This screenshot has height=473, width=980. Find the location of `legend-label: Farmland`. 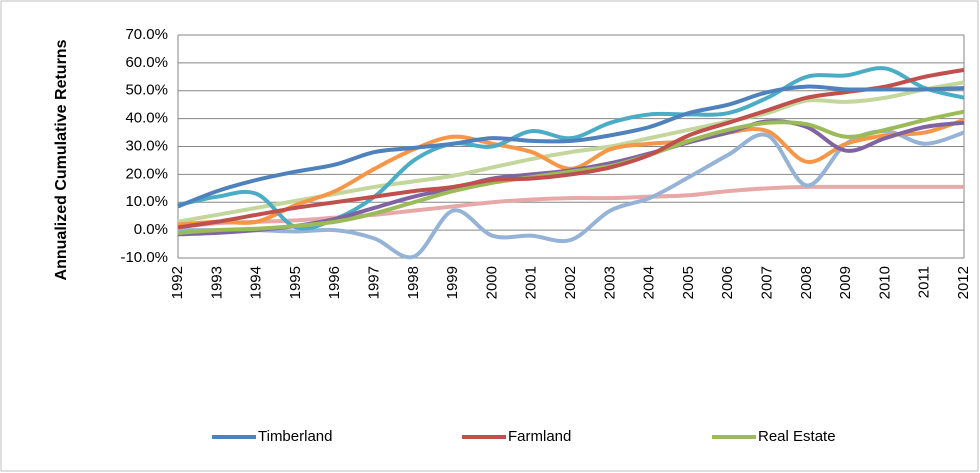

legend-label: Farmland is located at coordinates (539, 436).